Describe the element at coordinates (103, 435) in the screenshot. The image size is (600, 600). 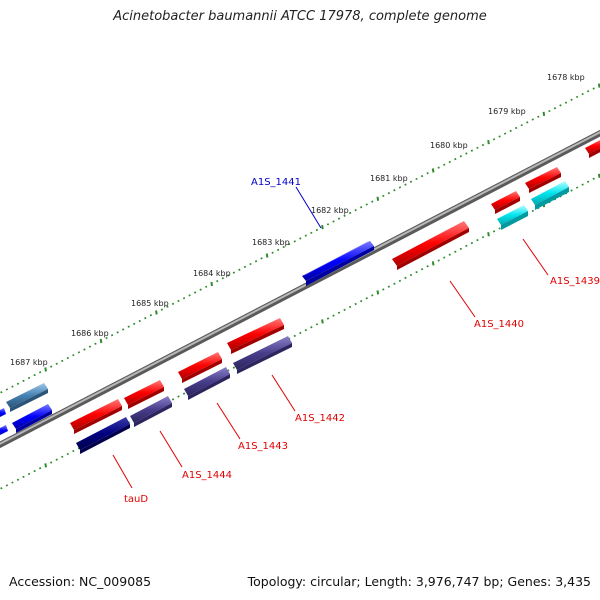
I see `gene-tauD-feature` at that location.